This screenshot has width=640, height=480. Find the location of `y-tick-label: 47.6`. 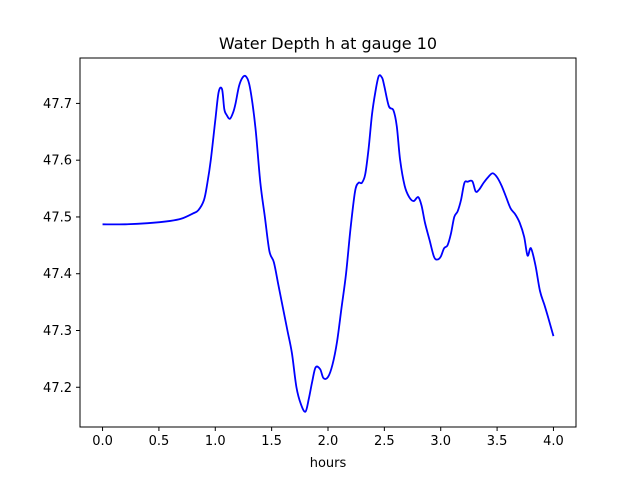

y-tick-label: 47.6 is located at coordinates (57, 161).